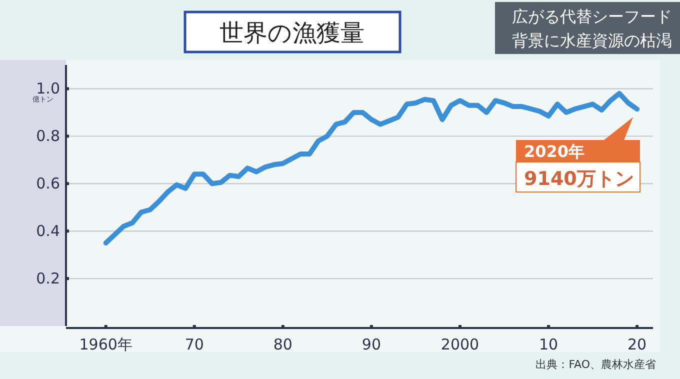 The width and height of the screenshot is (680, 379). Describe the element at coordinates (460, 345) in the screenshot. I see `x-tick-label: 2000` at that location.